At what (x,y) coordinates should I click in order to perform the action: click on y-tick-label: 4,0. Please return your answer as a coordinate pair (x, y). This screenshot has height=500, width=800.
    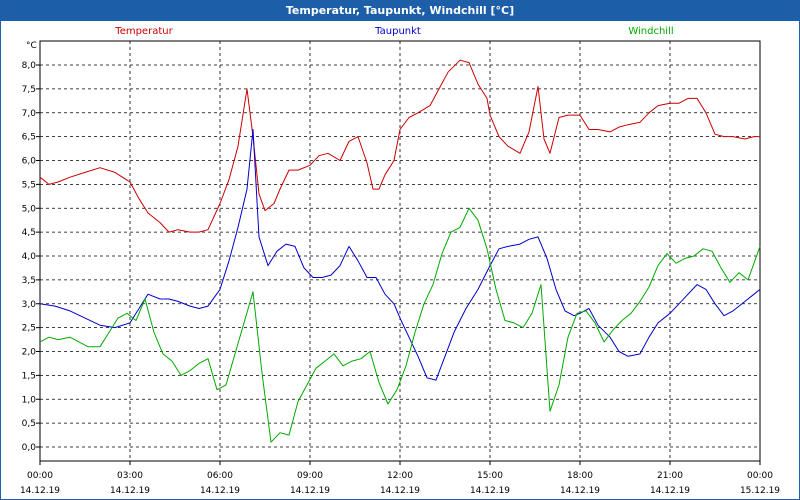
    Looking at the image, I should click on (29, 257).